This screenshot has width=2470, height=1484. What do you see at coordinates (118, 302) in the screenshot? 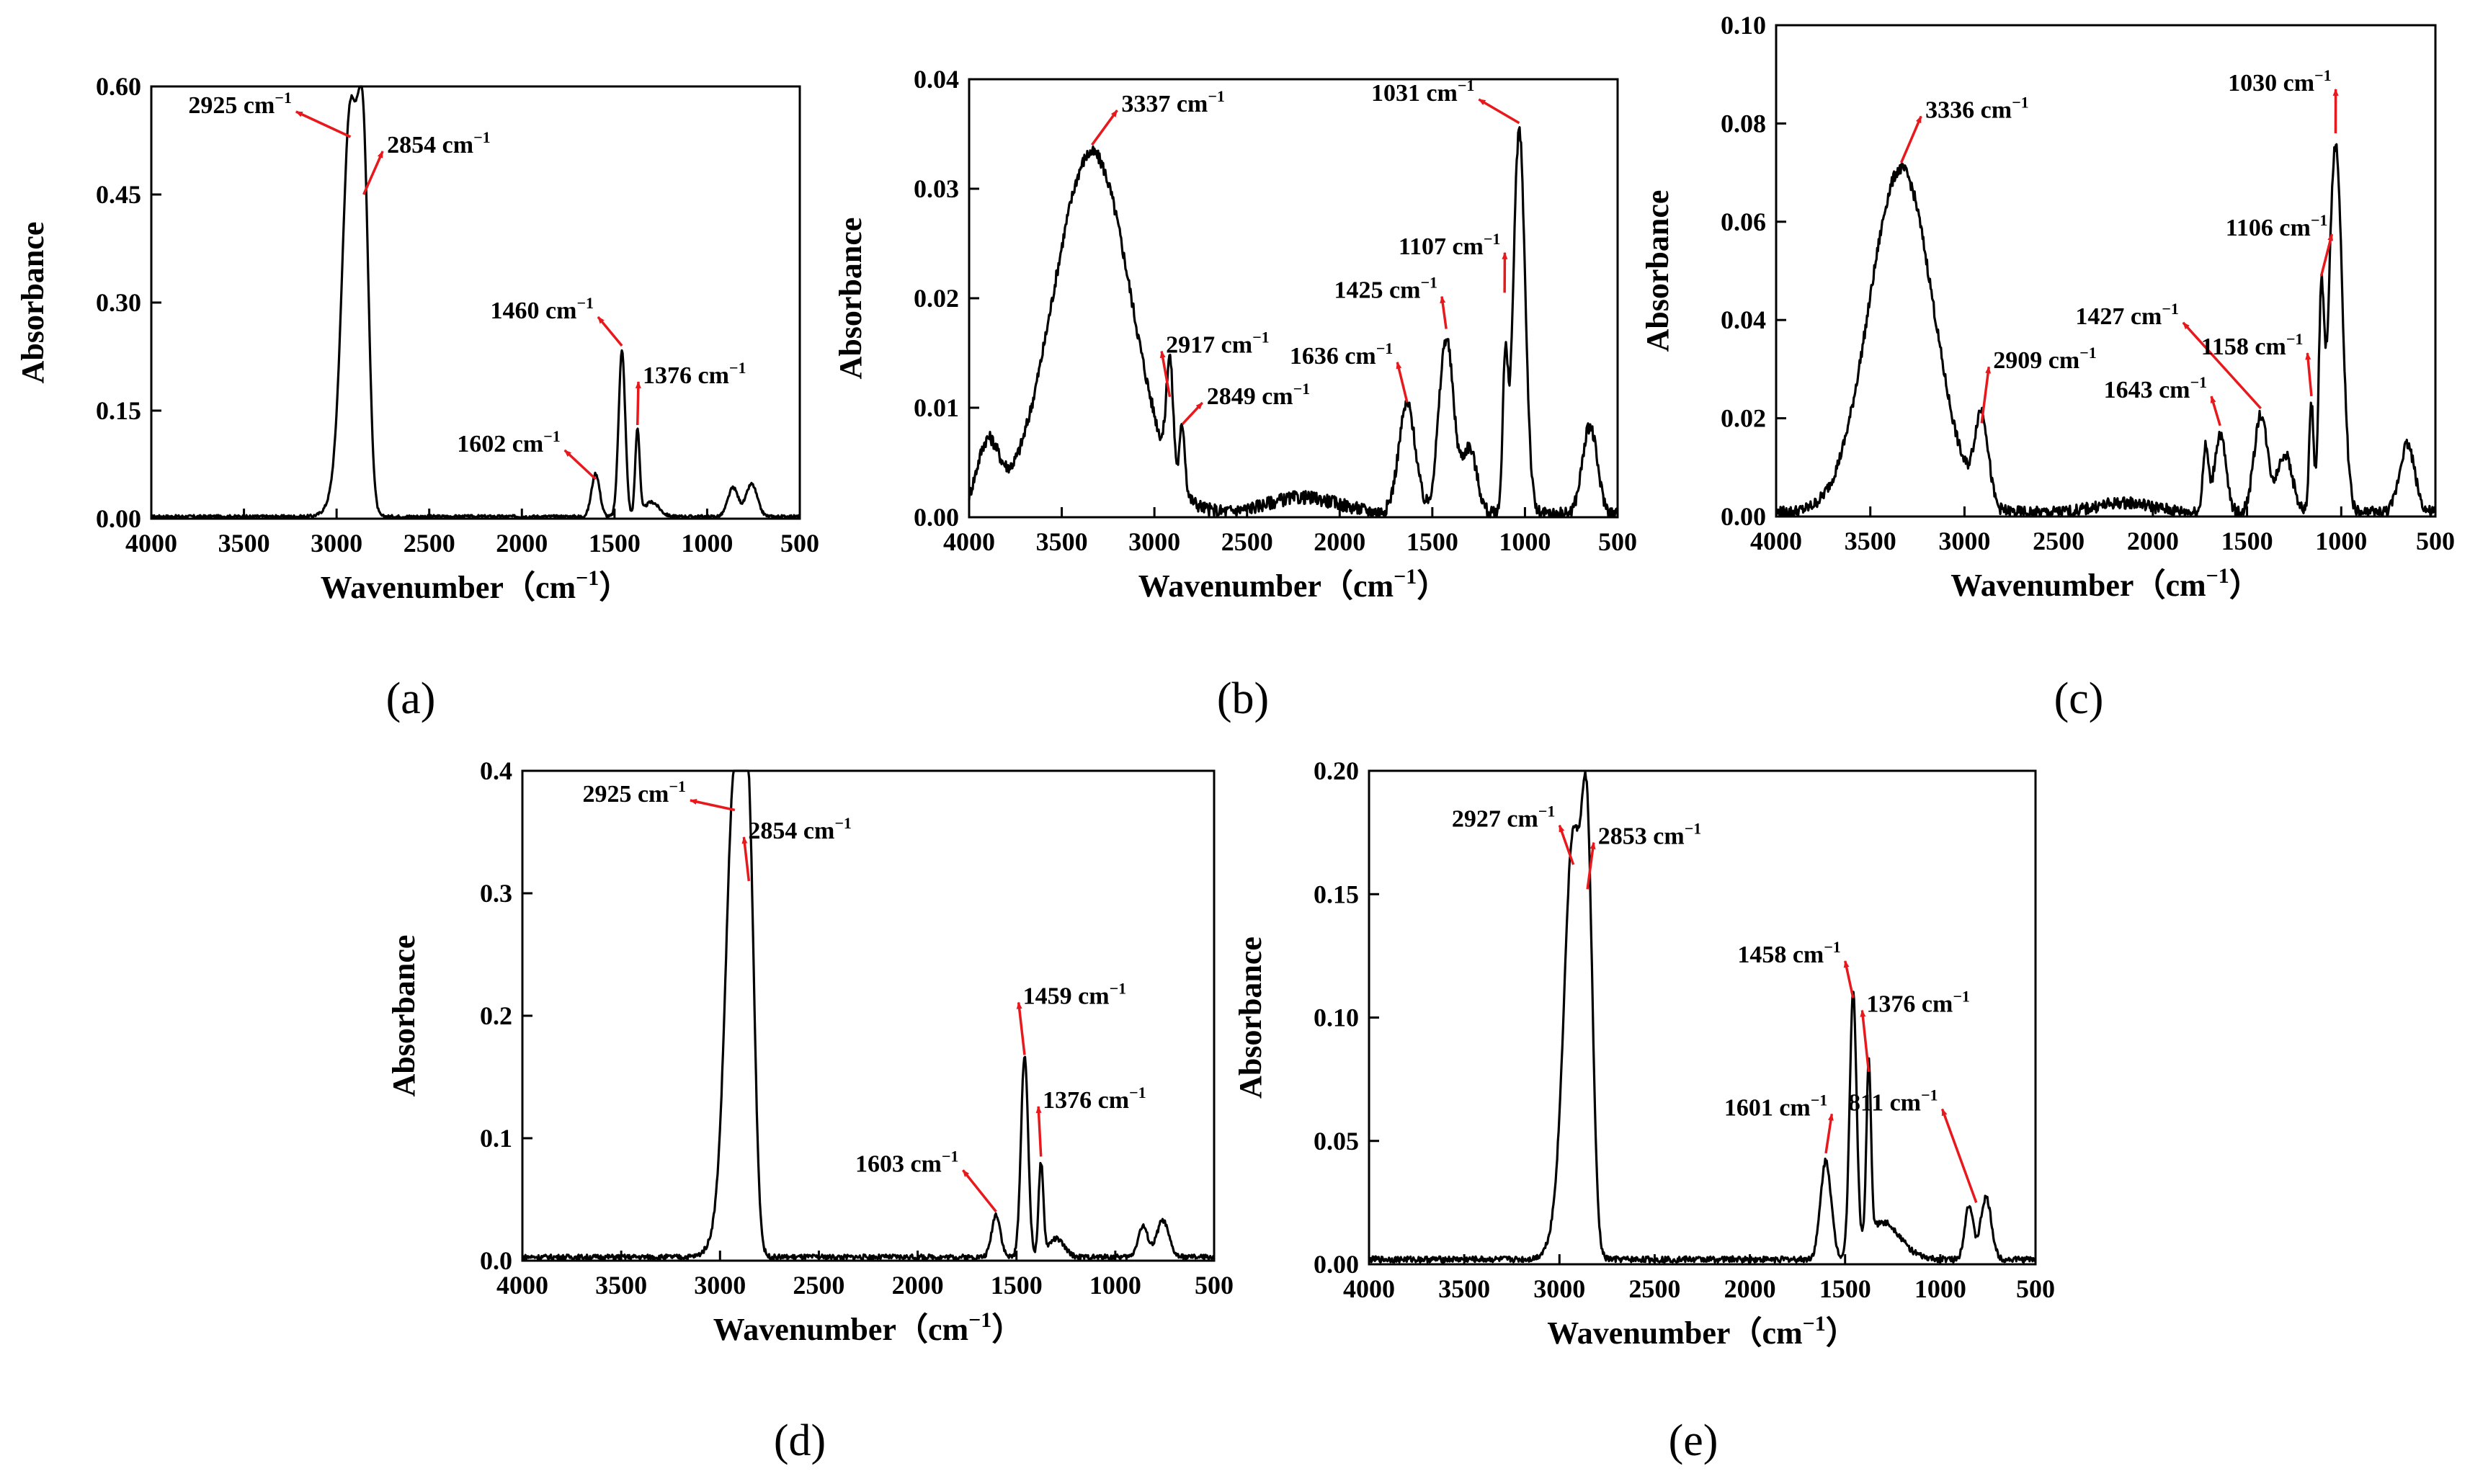
I see `y-tick-label: 0.30` at bounding box center [118, 302].